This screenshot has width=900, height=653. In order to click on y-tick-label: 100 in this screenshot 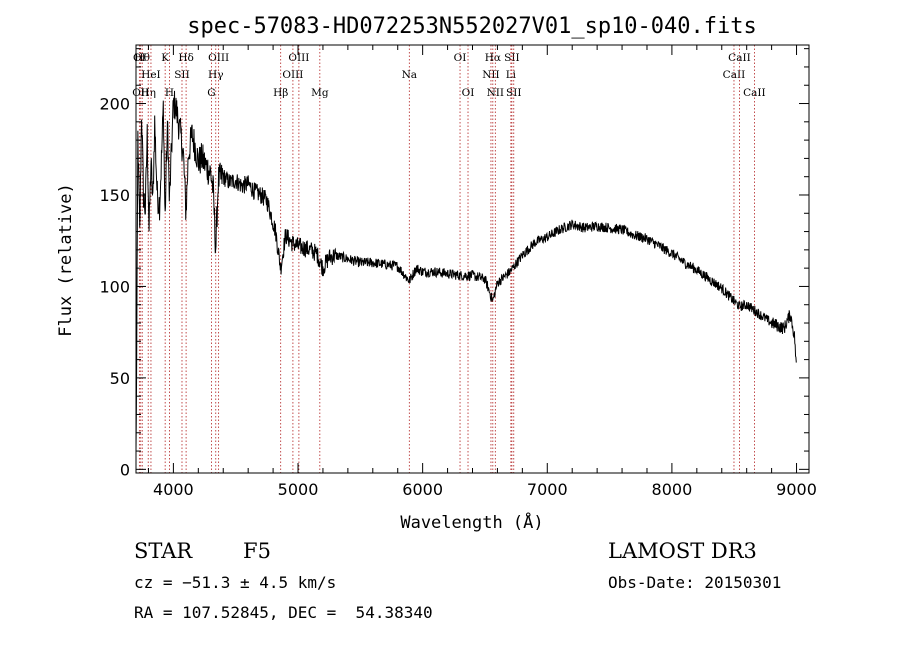, I will do `click(114, 286)`.